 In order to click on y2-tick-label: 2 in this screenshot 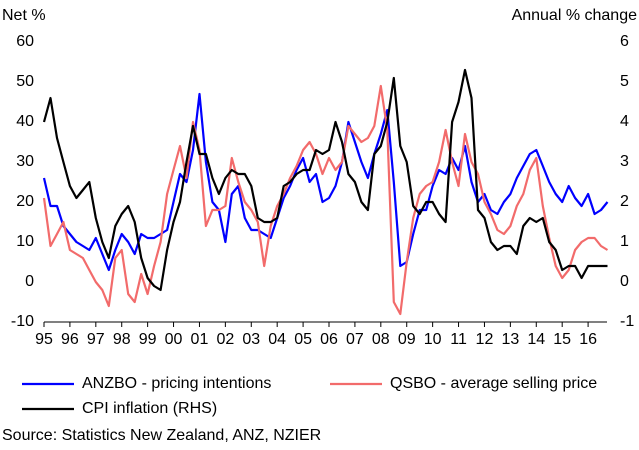, I will do `click(624, 201)`.